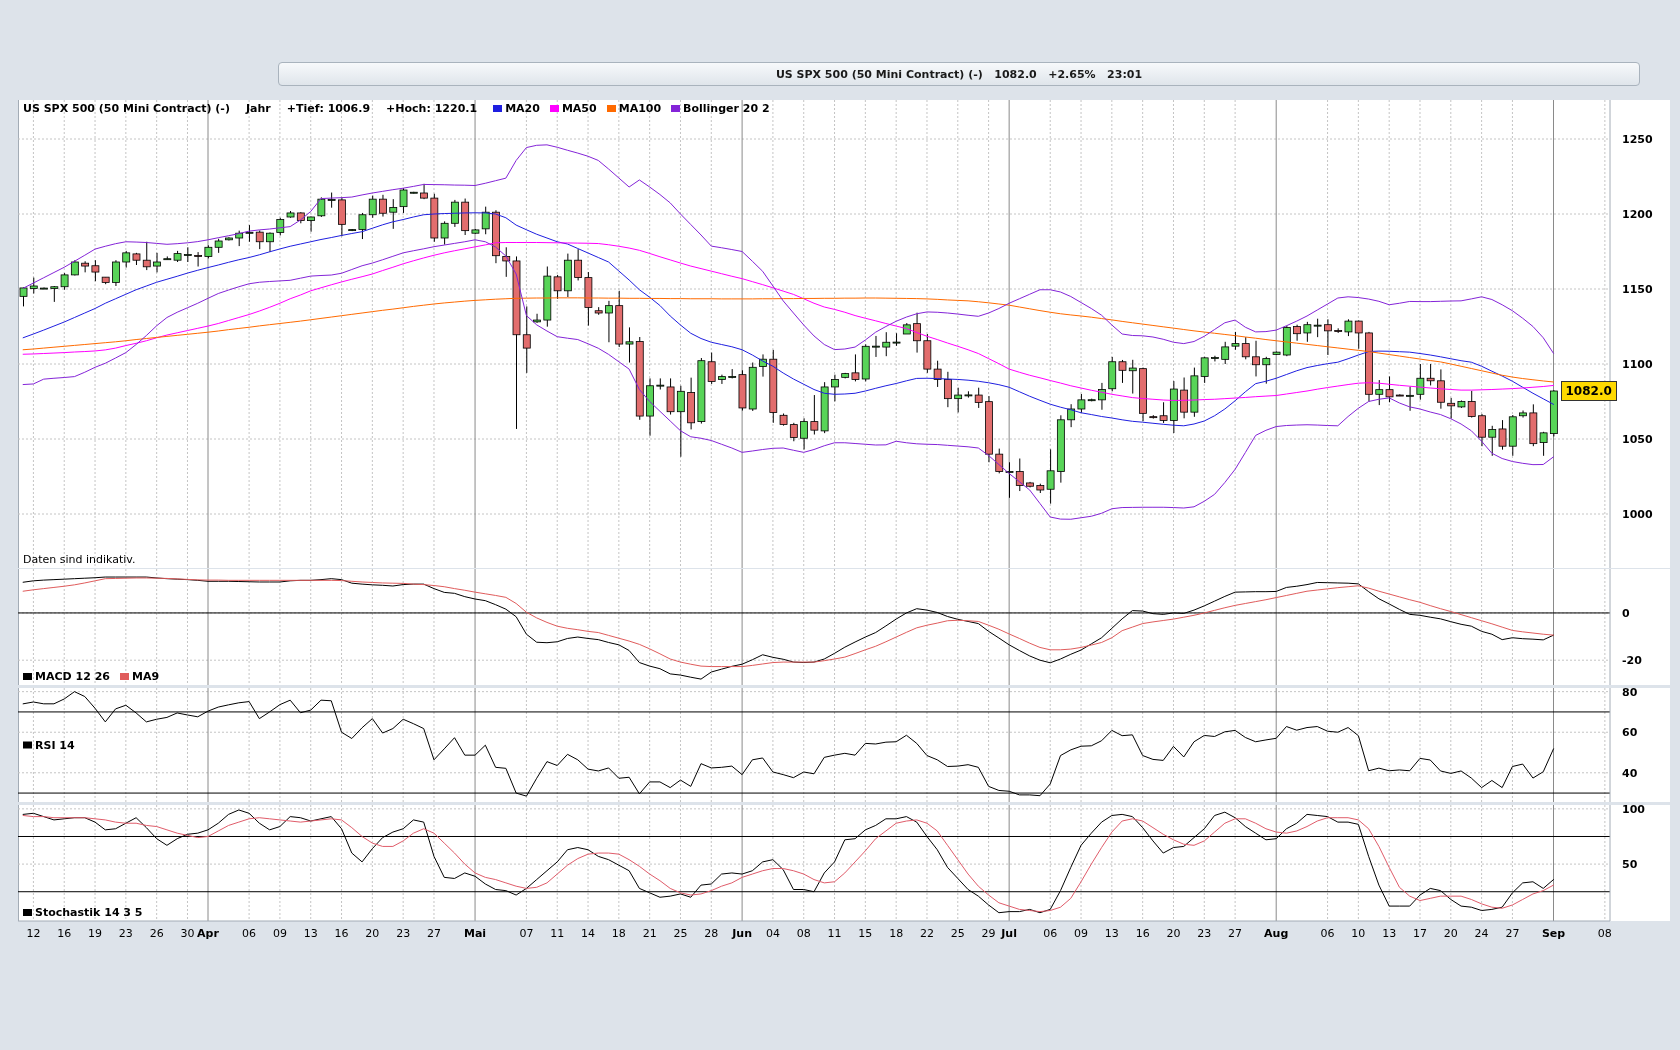 The width and height of the screenshot is (1680, 1050). Describe the element at coordinates (1637, 364) in the screenshot. I see `y-tick-label: 1100` at that location.